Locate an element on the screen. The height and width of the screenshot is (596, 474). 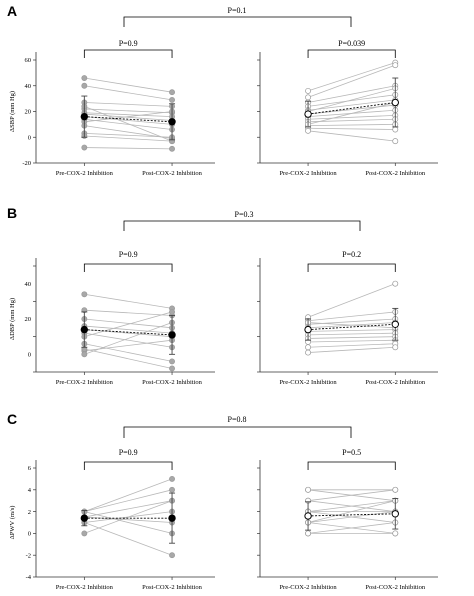
y-axis-label: ΔDBP (mm Hg) is located at coordinates (12, 319).